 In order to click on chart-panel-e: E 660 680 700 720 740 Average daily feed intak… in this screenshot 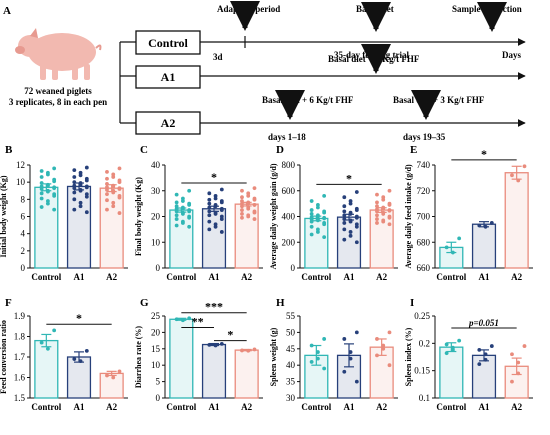, I will do `click(468, 213)`.